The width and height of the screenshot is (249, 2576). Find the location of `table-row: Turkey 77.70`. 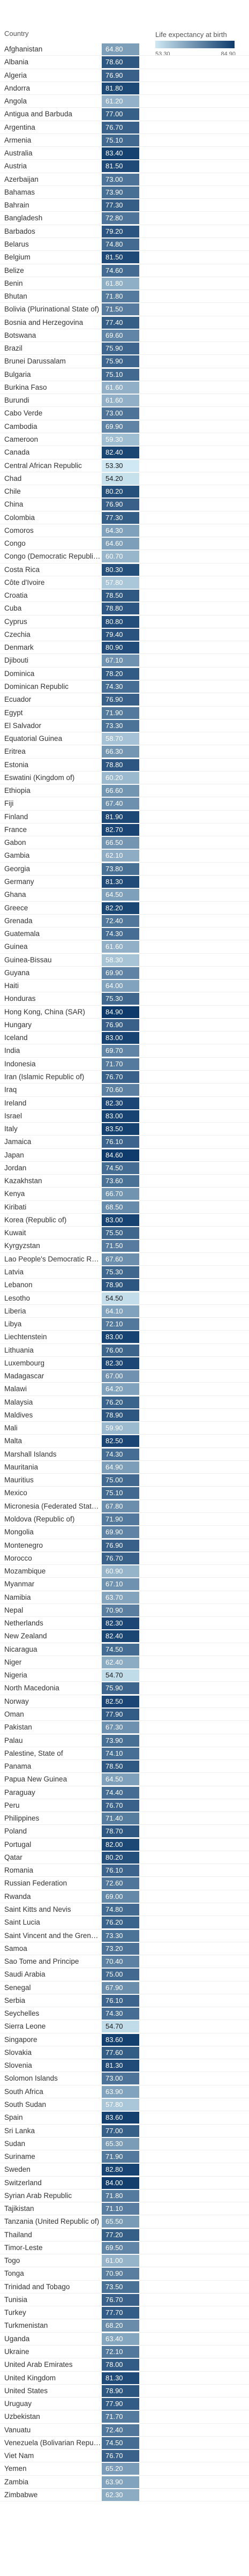

table-row: Turkey 77.70 is located at coordinates (125, 2313).